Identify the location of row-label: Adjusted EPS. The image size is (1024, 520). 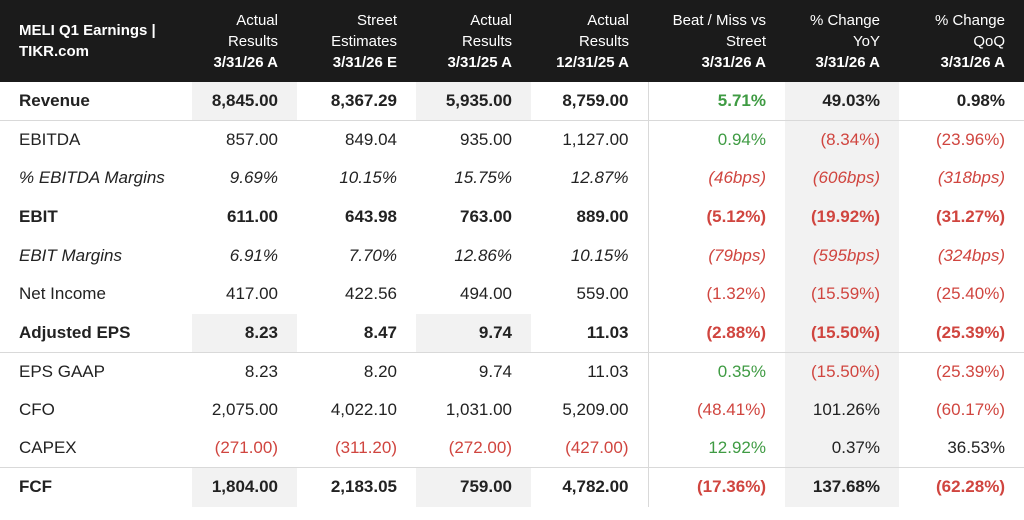
(75, 332).